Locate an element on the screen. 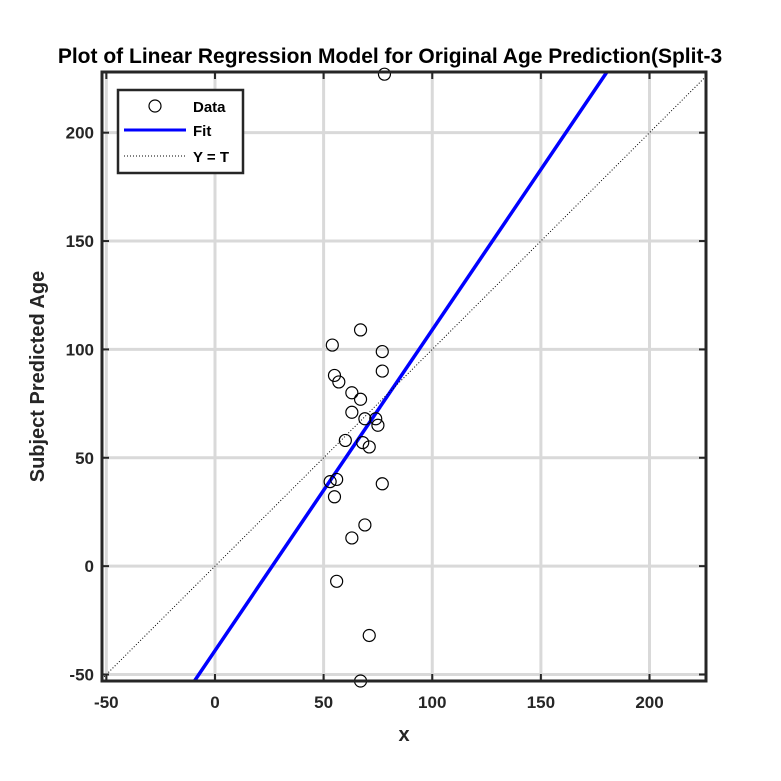 The width and height of the screenshot is (781, 781). x-tick-label: 50 is located at coordinates (323, 702).